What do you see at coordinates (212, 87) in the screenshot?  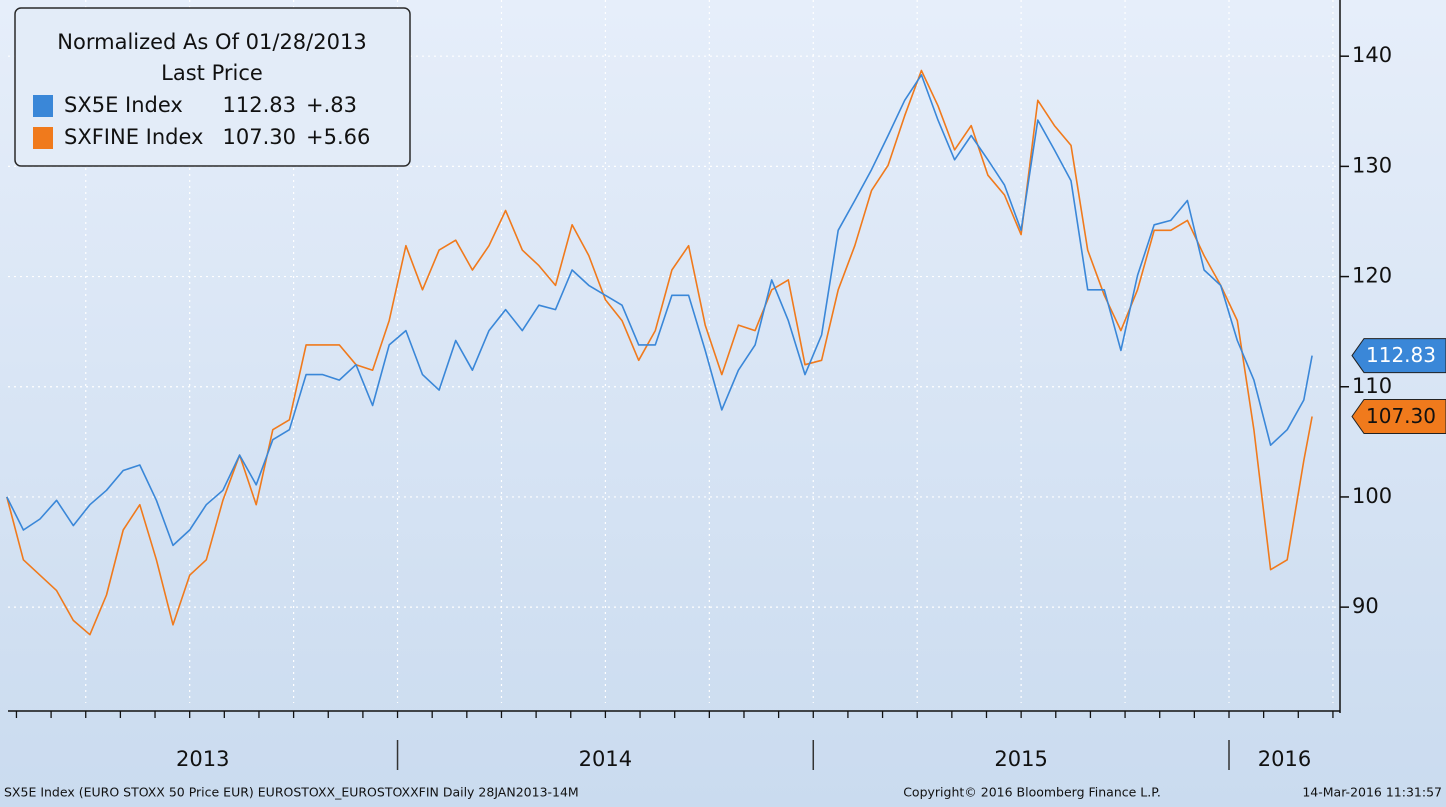 I see `legend-box` at bounding box center [212, 87].